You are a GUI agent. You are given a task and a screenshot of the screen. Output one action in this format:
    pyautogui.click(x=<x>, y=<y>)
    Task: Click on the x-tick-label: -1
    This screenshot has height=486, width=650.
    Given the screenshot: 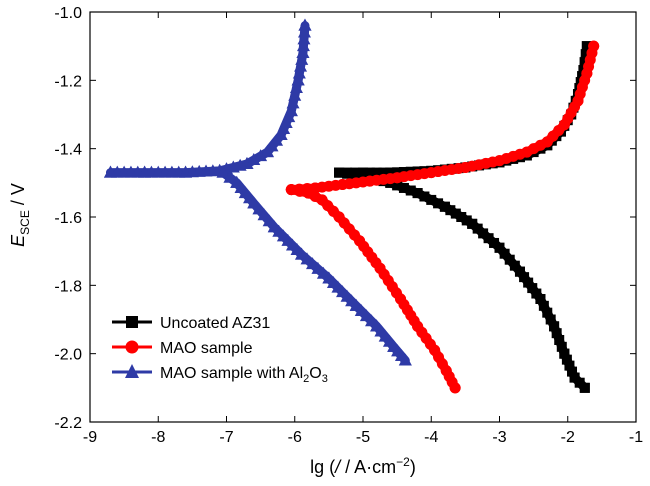 What is the action you would take?
    pyautogui.click(x=636, y=437)
    